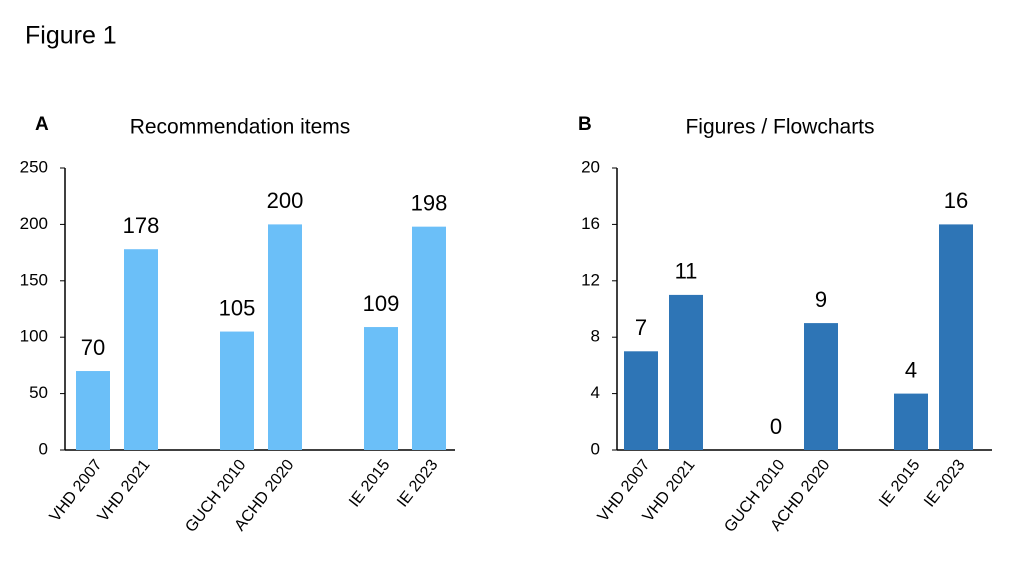  What do you see at coordinates (34, 166) in the screenshot?
I see `y-tick-label: 250` at bounding box center [34, 166].